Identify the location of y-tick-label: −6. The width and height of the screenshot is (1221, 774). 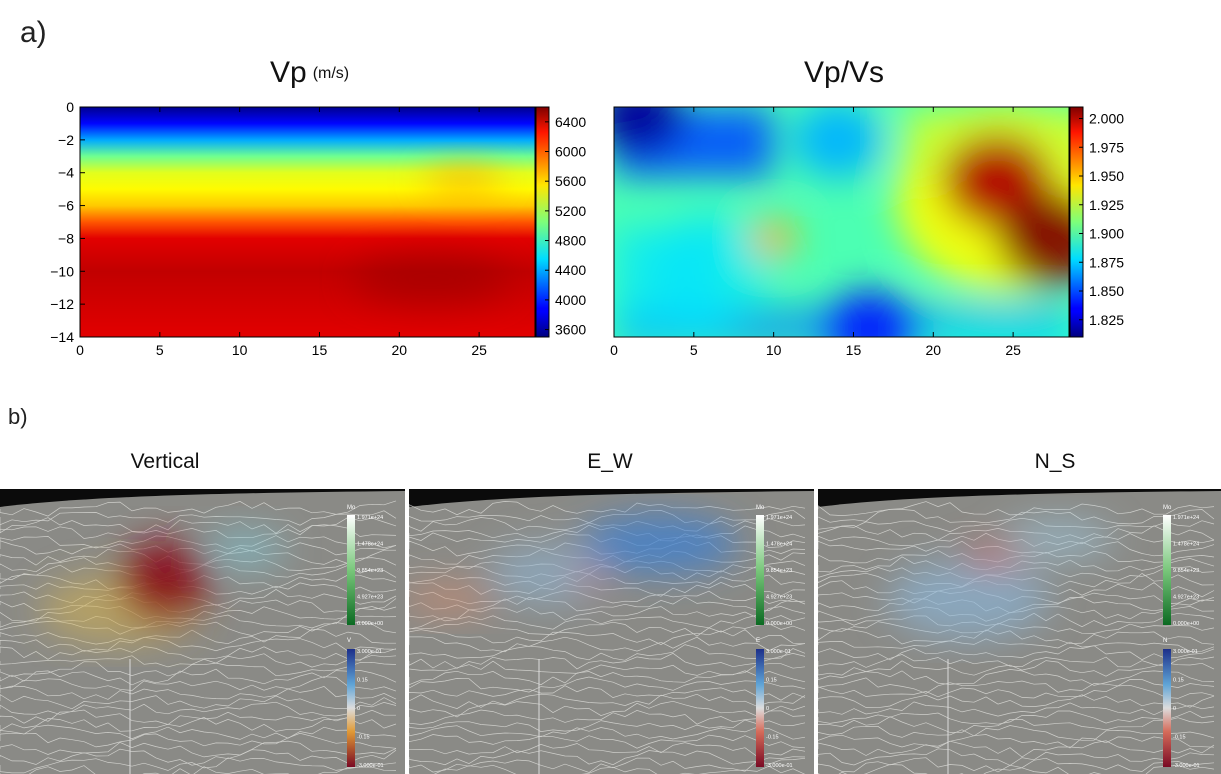
(66, 206).